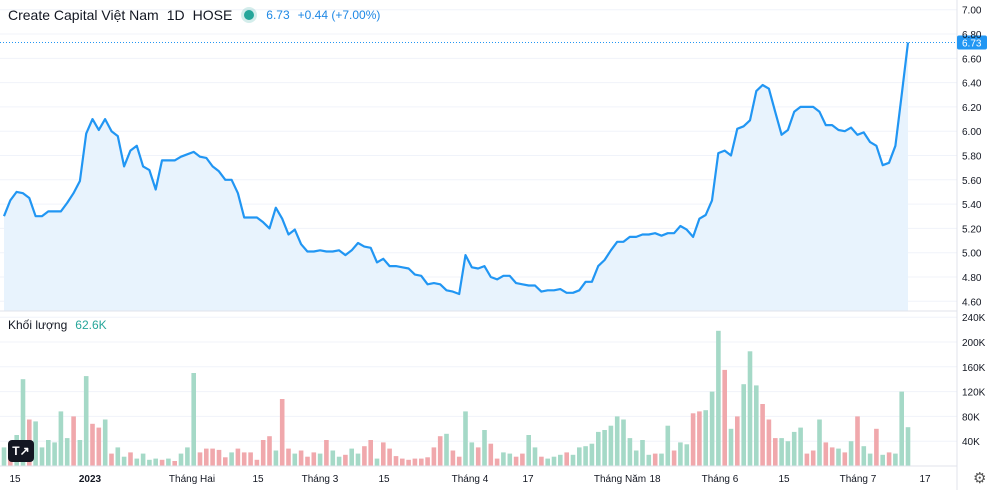 The width and height of the screenshot is (1000, 490). What do you see at coordinates (83, 15) in the screenshot?
I see `symbol-name: Create Capital Việt Nam` at bounding box center [83, 15].